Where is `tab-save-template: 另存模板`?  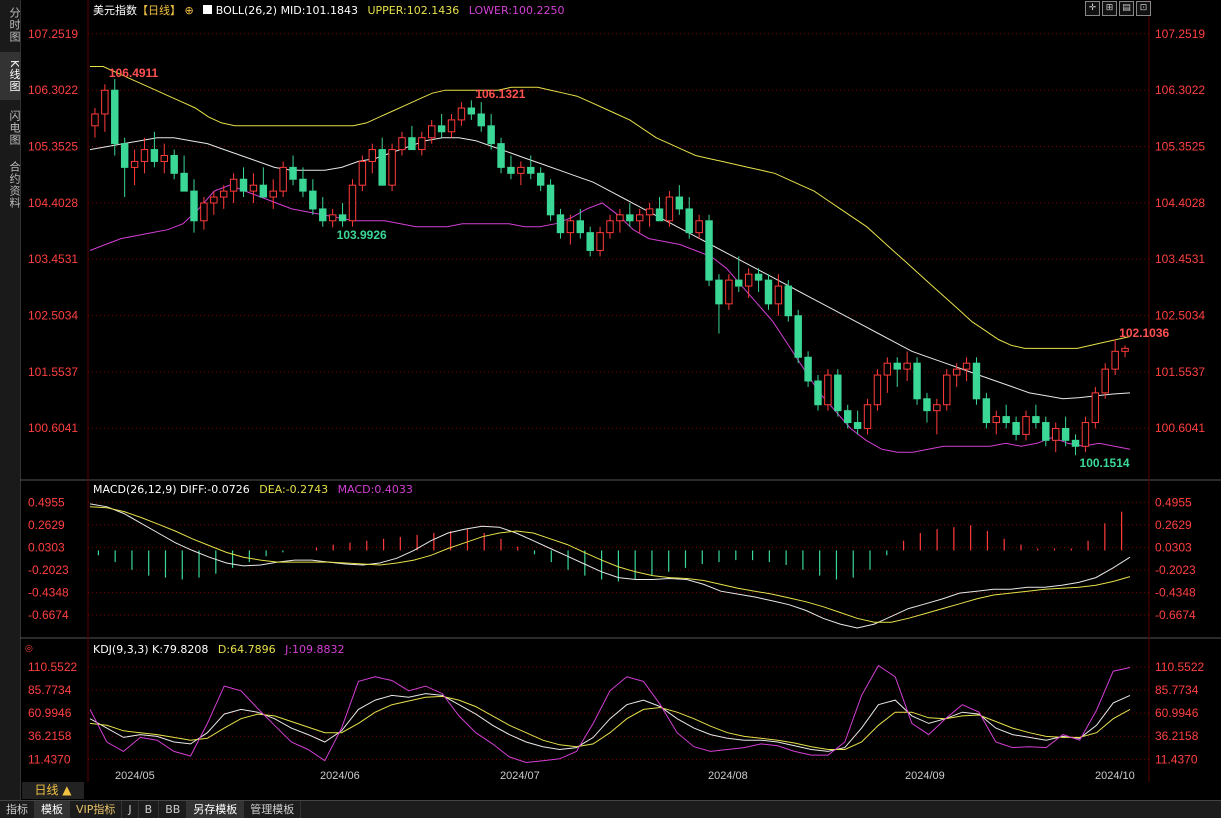
tab-save-template: 另存模板 is located at coordinates (216, 809).